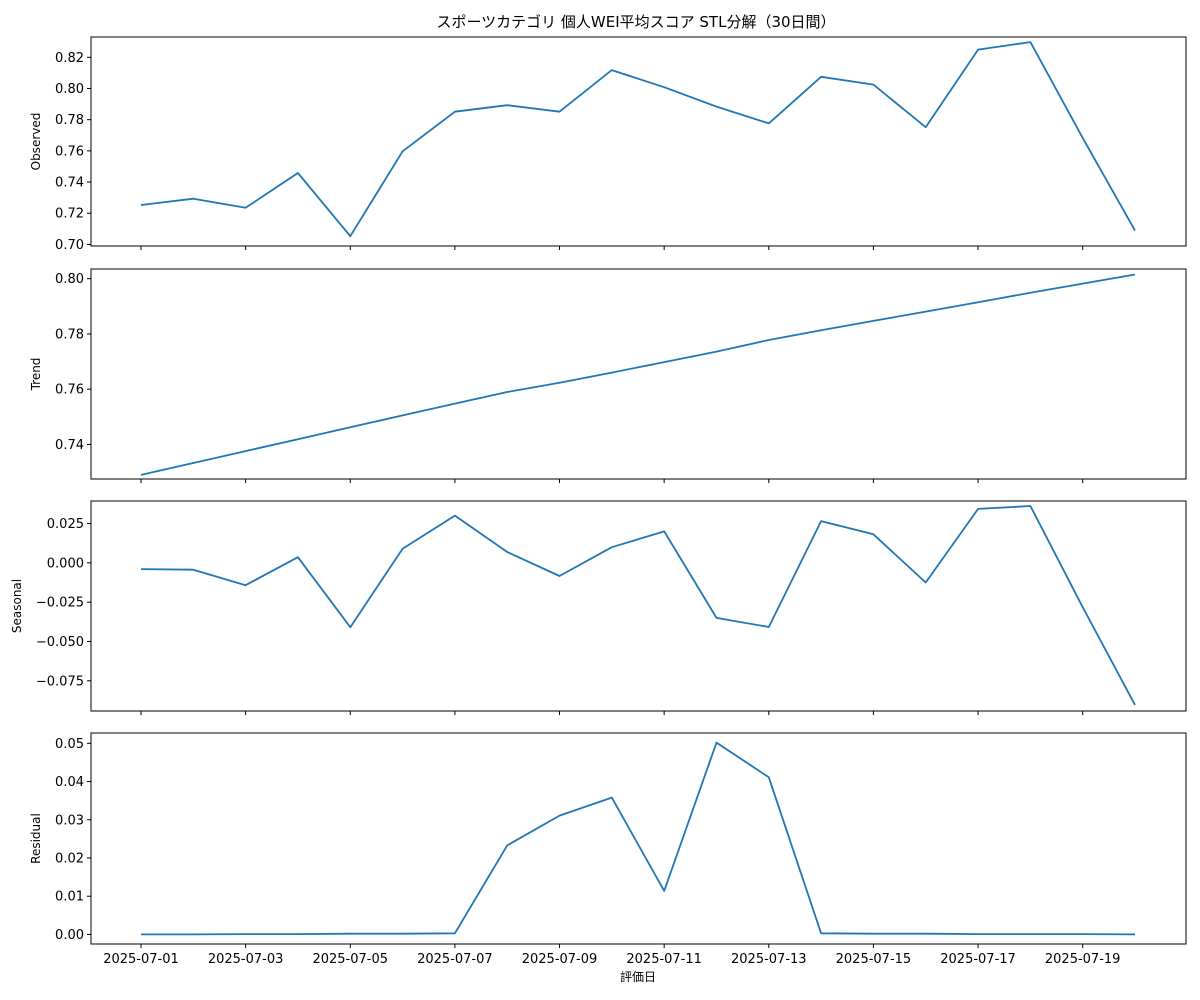 Image resolution: width=1200 pixels, height=1000 pixels. What do you see at coordinates (69, 897) in the screenshot?
I see `y-tick-label: 0.01` at bounding box center [69, 897].